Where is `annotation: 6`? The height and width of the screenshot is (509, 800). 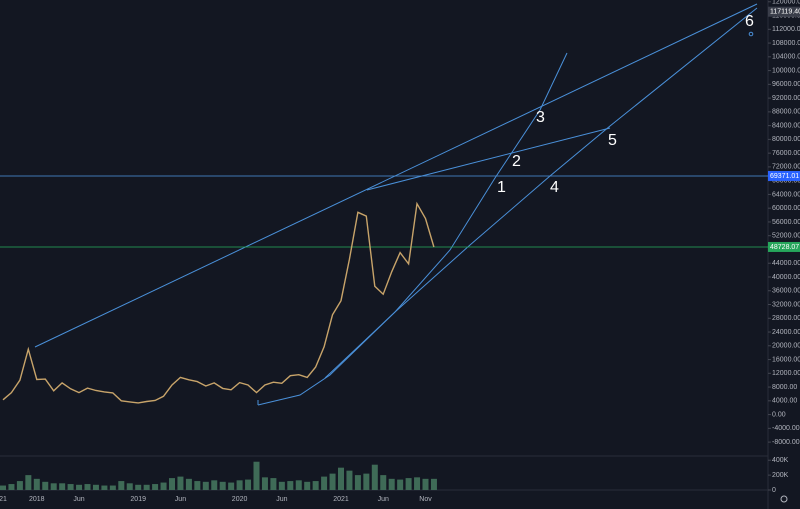 annotation: 6 is located at coordinates (749, 21).